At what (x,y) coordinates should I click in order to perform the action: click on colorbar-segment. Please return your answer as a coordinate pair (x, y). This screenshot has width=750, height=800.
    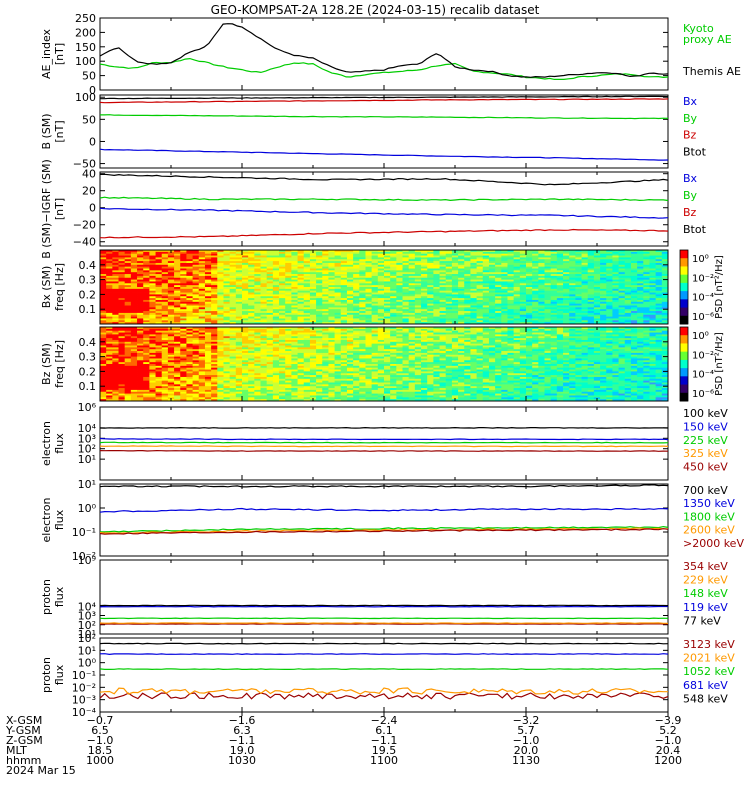
    Looking at the image, I should click on (684, 320).